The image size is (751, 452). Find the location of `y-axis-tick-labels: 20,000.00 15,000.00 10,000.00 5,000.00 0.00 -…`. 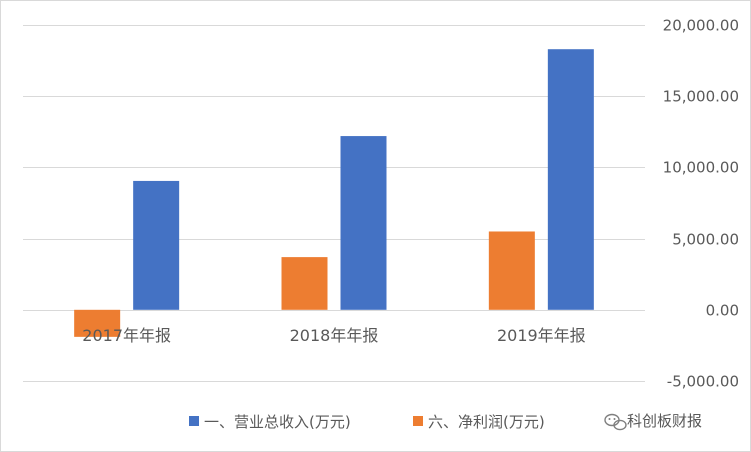

y-axis-tick-labels: 20,000.00 15,000.00 10,000.00 5,000.00 0.00 -… is located at coordinates (701, 204).